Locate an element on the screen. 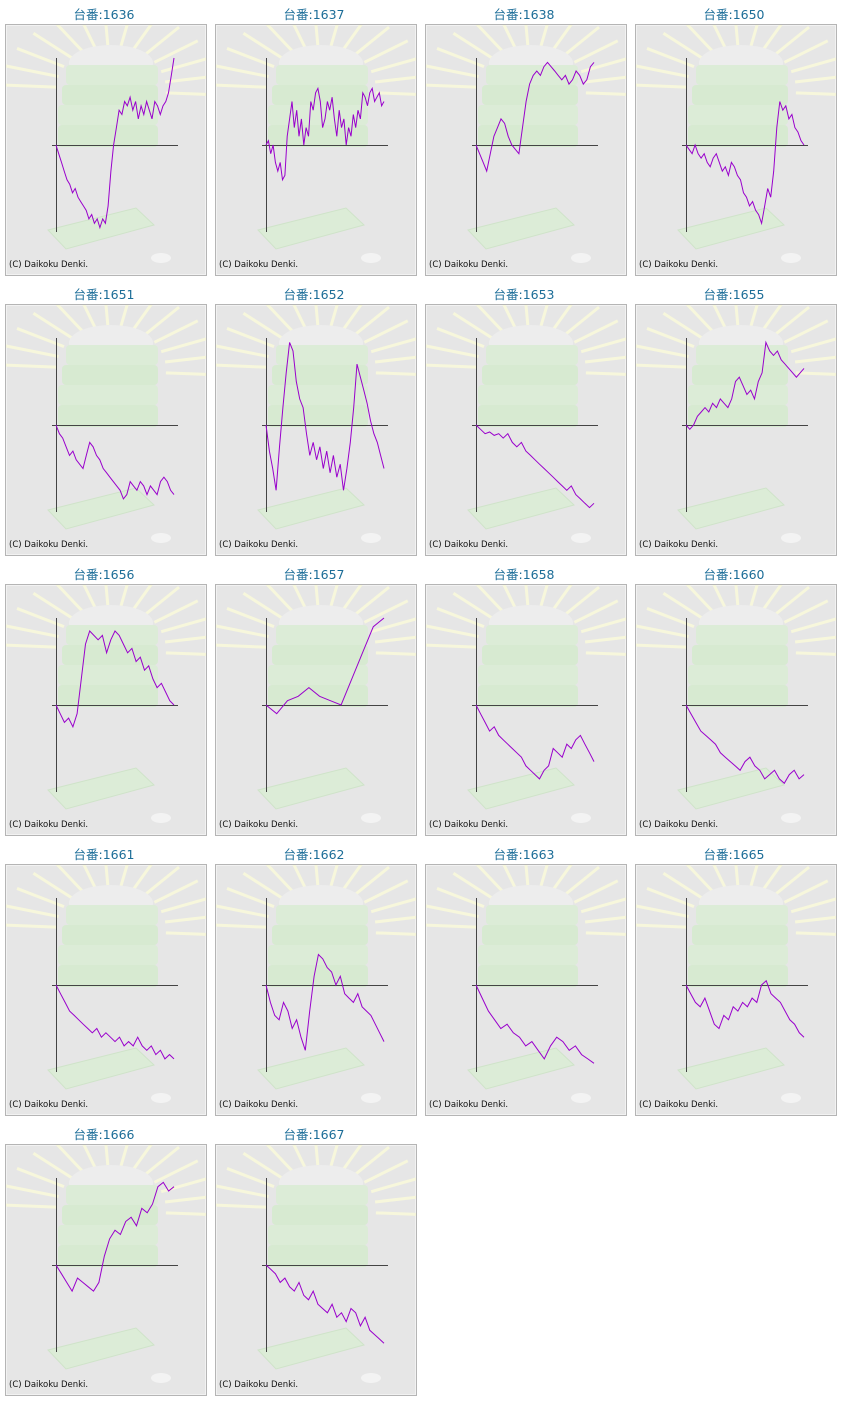 This screenshot has height=1404, width=845. chart-title: 台番:1638 is located at coordinates (524, 14).